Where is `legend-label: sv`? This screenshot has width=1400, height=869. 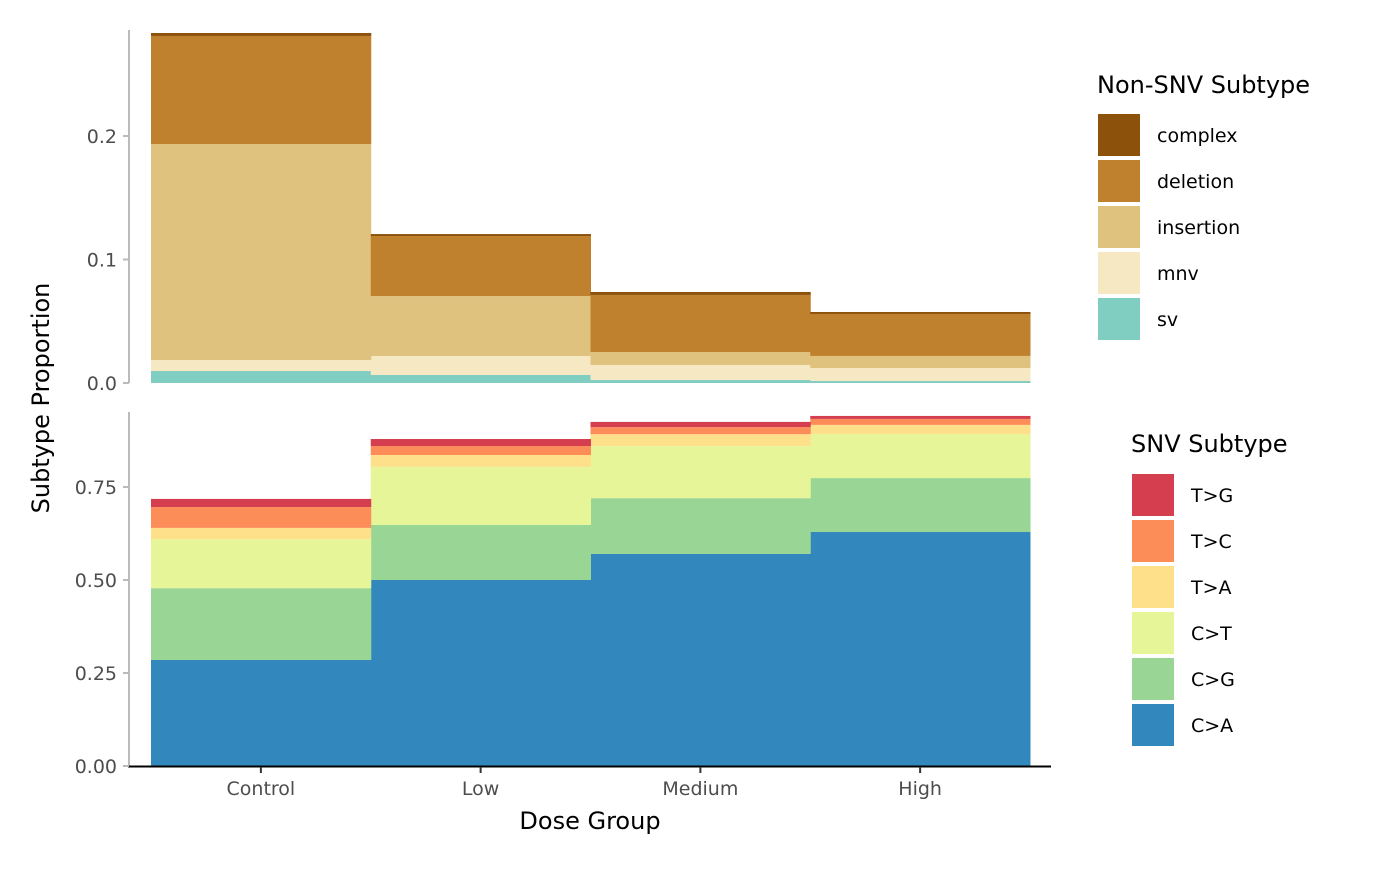
legend-label: sv is located at coordinates (1167, 320).